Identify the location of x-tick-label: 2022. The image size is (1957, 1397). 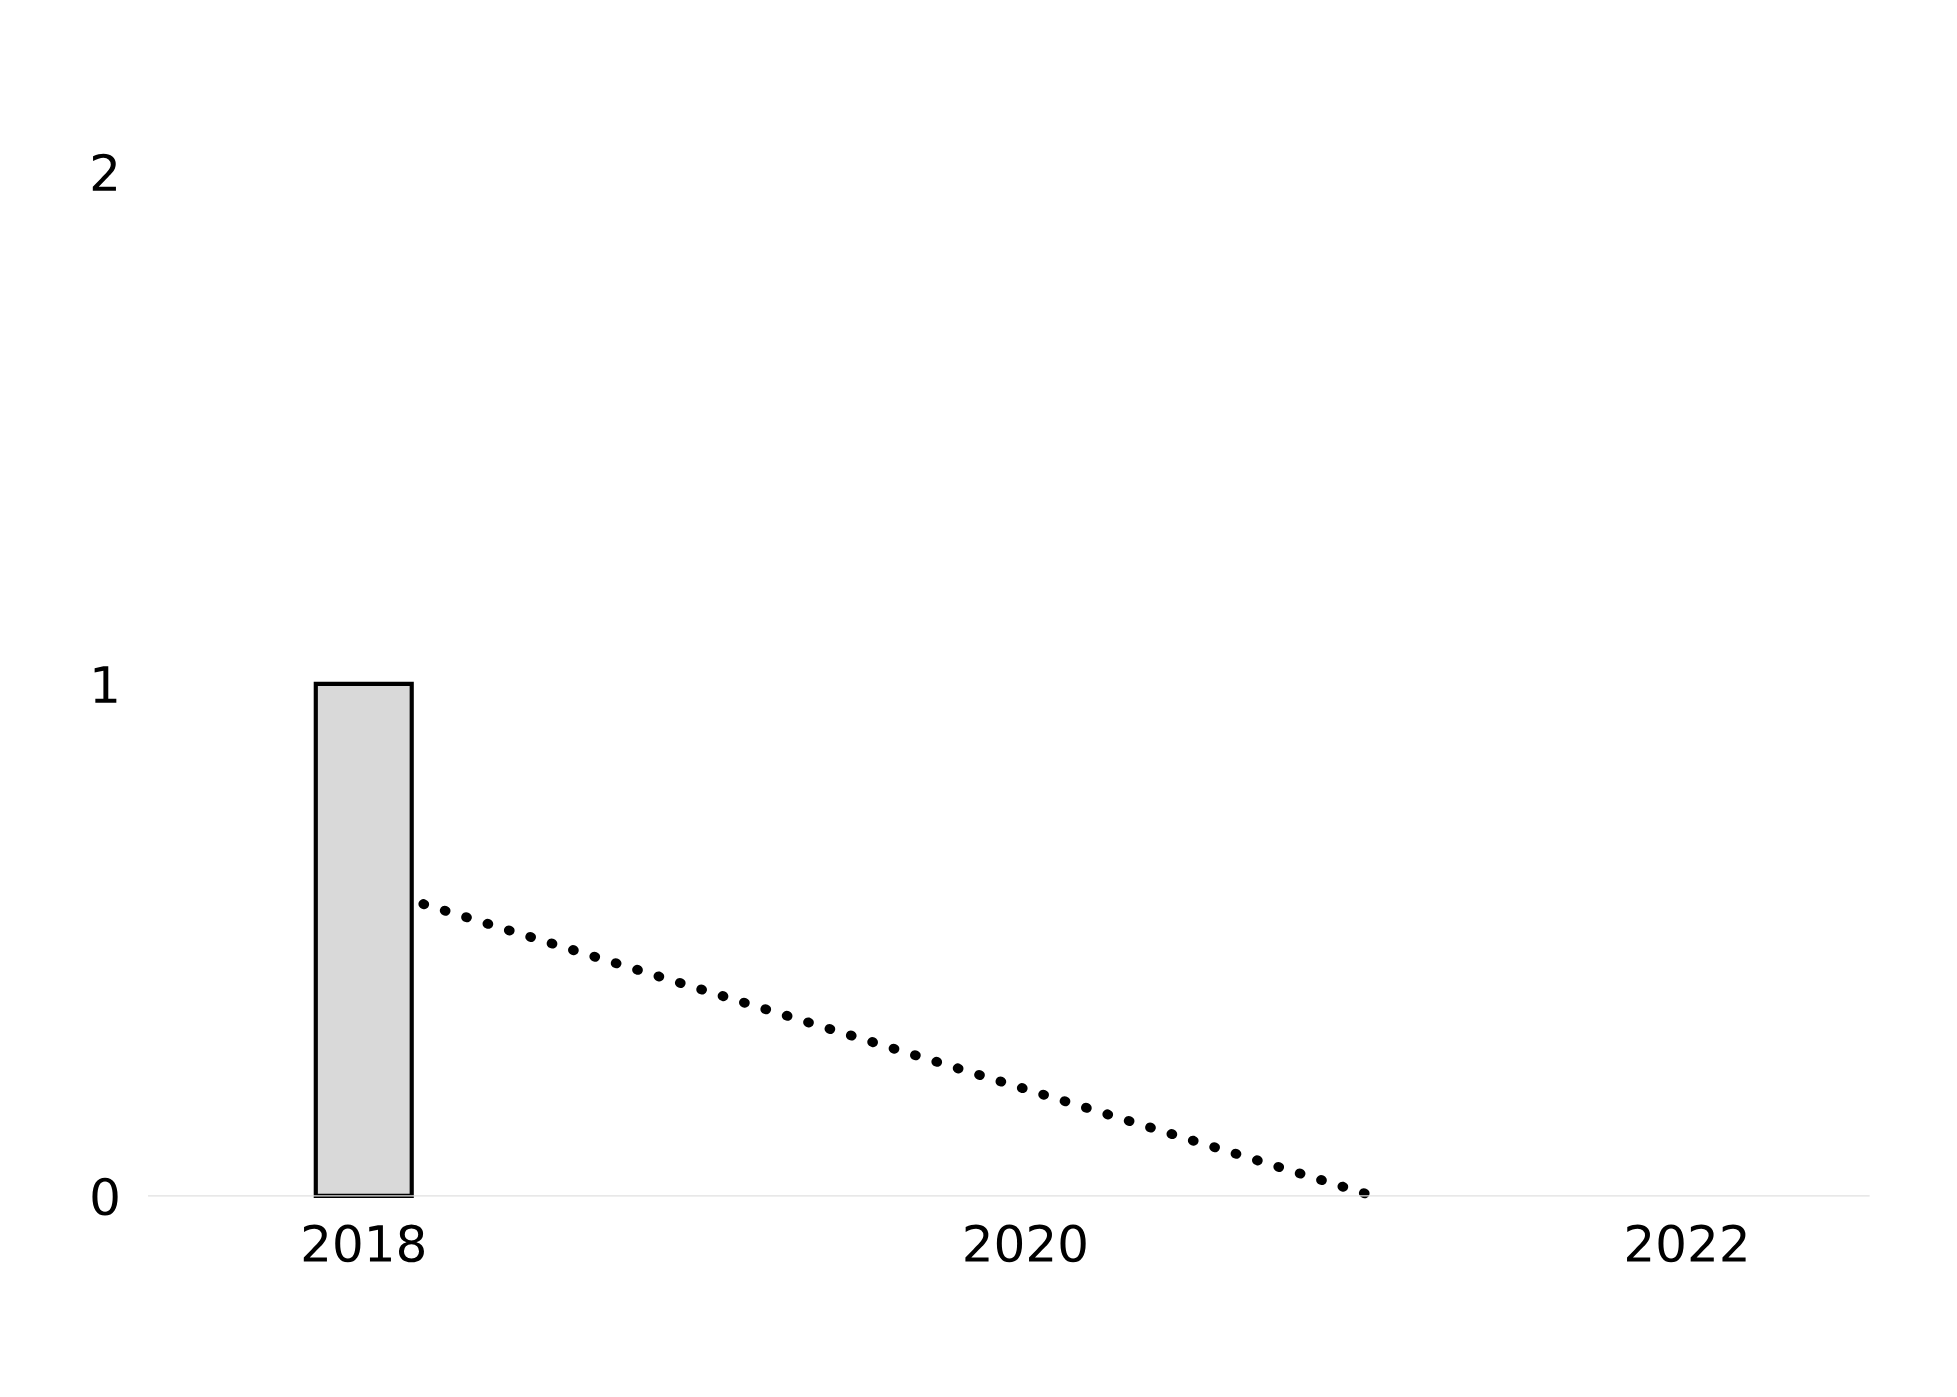
(1686, 1243).